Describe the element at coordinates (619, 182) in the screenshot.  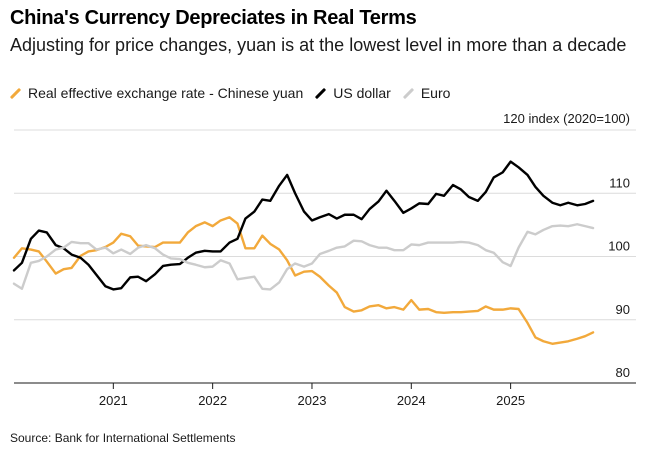
I see `y-tick-label: 110` at that location.